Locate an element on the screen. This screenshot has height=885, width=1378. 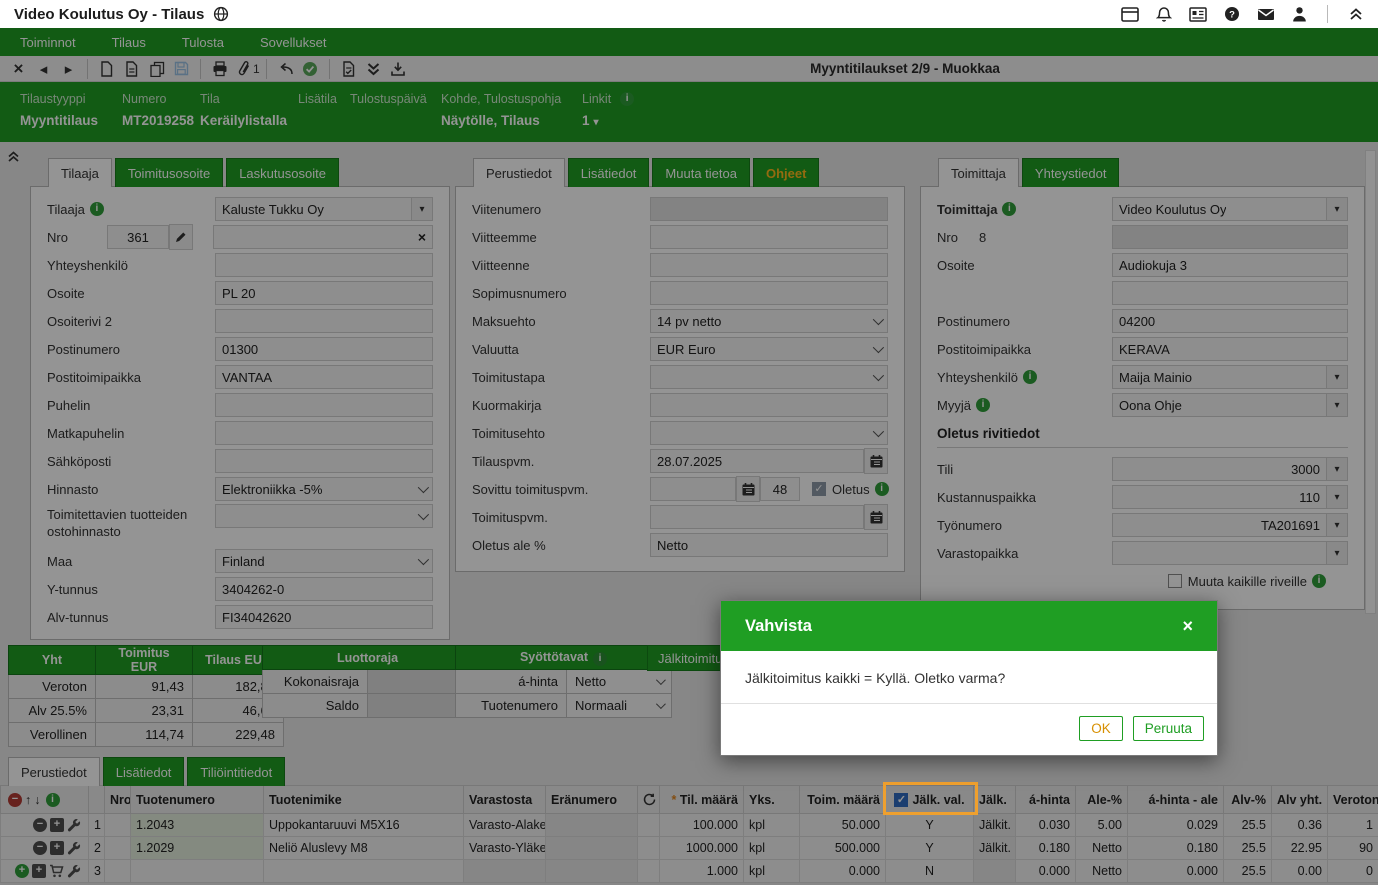
header-yks: Yks. is located at coordinates (771, 799).